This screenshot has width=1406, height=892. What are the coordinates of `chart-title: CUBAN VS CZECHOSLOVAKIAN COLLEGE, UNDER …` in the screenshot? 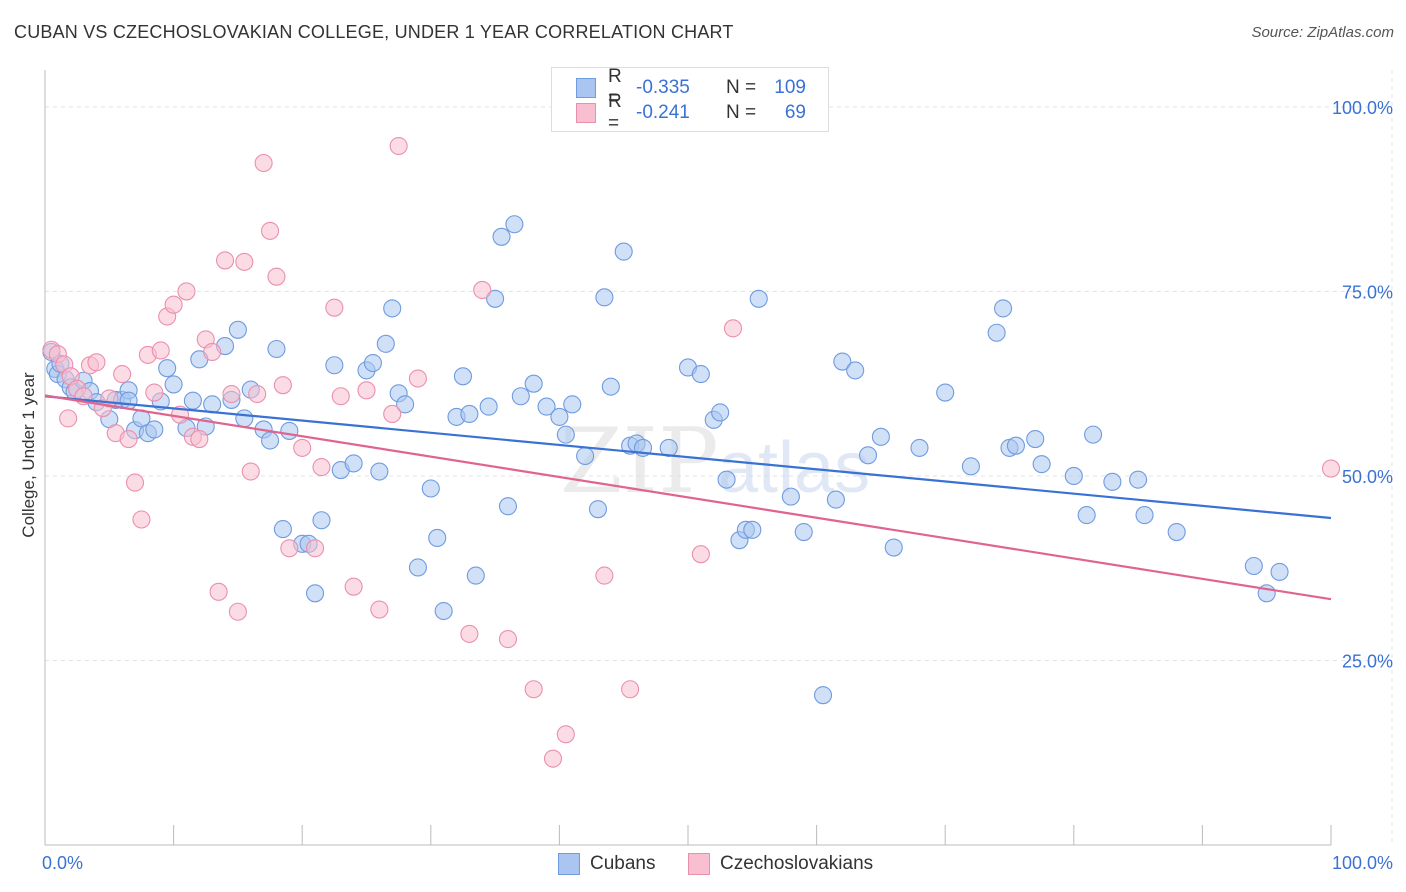 It's located at (374, 32).